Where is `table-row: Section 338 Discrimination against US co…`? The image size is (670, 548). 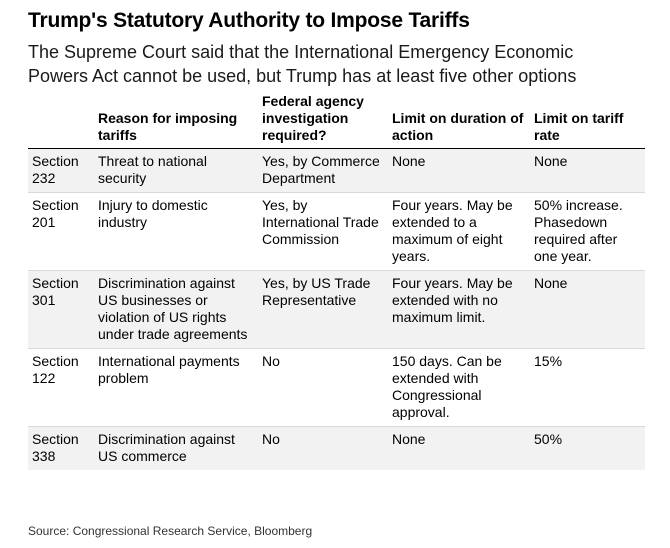 table-row: Section 338 Discrimination against US co… is located at coordinates (336, 448).